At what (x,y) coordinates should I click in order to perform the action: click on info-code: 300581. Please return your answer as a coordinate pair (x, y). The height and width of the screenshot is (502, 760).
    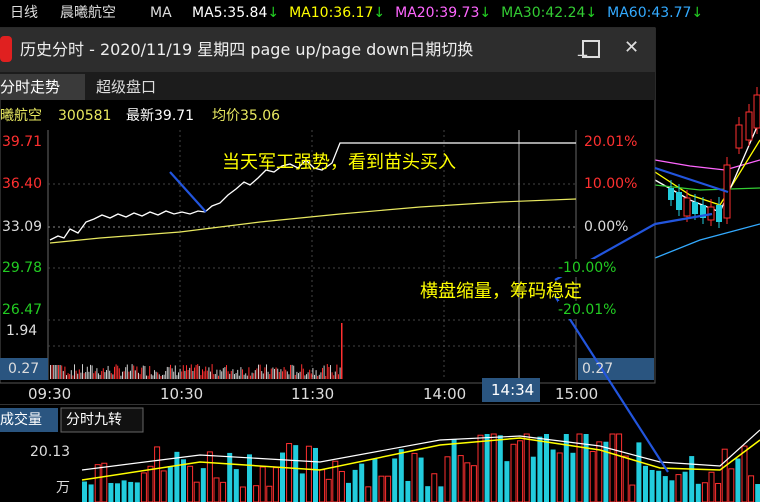
    Looking at the image, I should click on (85, 116).